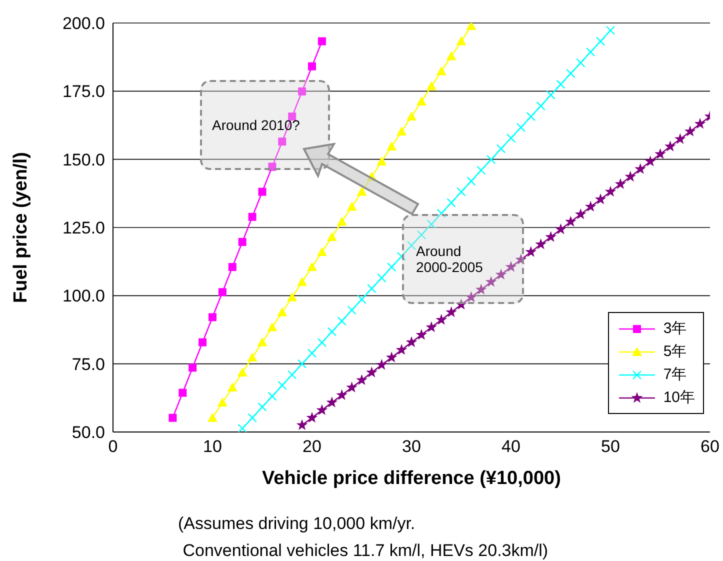  Describe the element at coordinates (710, 446) in the screenshot. I see `x-tick-label: 60` at that location.